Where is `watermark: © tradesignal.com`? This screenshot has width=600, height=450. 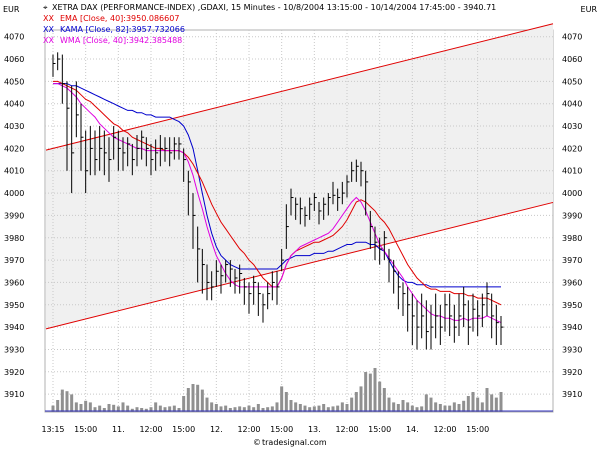 watermark: © tradesignal.com is located at coordinates (290, 442).